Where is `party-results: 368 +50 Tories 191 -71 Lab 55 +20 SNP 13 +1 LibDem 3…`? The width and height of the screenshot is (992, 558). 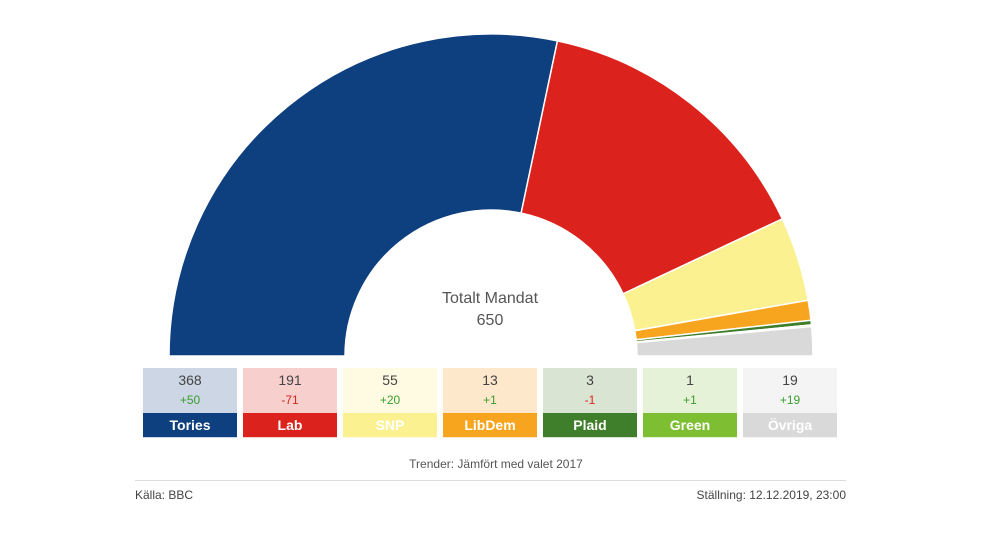
party-results: 368 +50 Tories 191 -71 Lab 55 +20 SNP 13 +1 LibDem 3… is located at coordinates (490, 403).